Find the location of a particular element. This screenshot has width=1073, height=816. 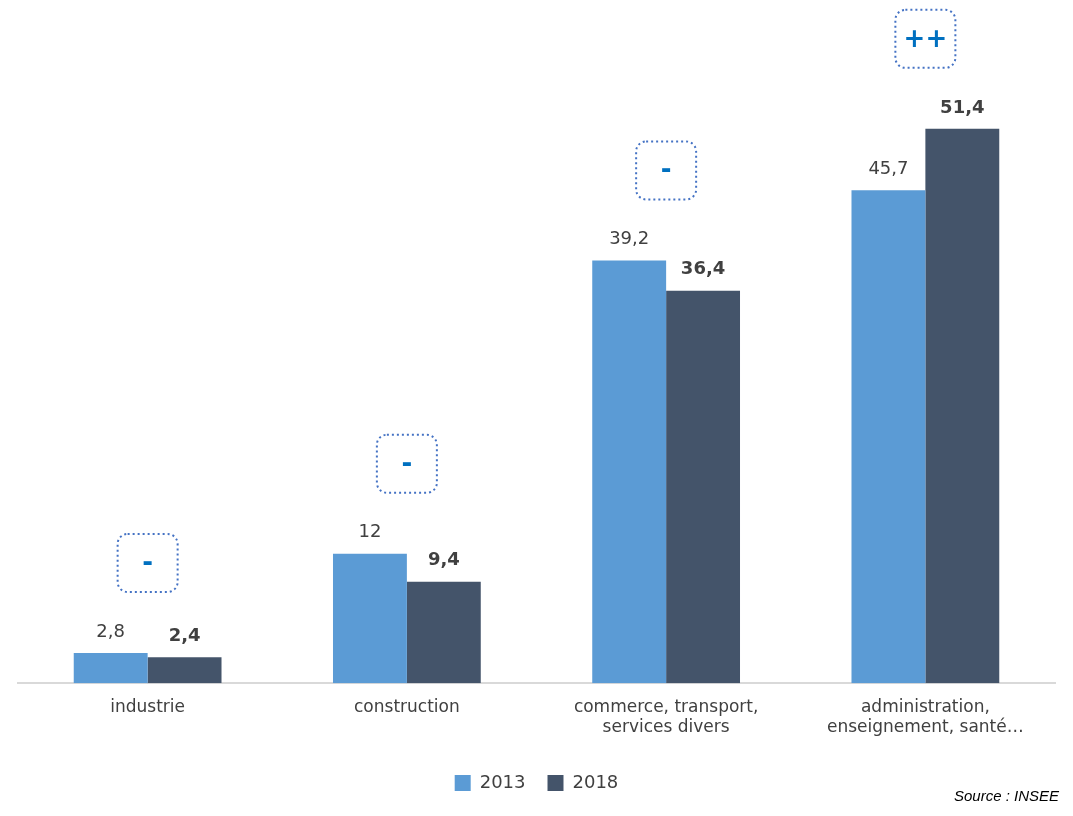

data-label: 9,4 is located at coordinates (443, 559).